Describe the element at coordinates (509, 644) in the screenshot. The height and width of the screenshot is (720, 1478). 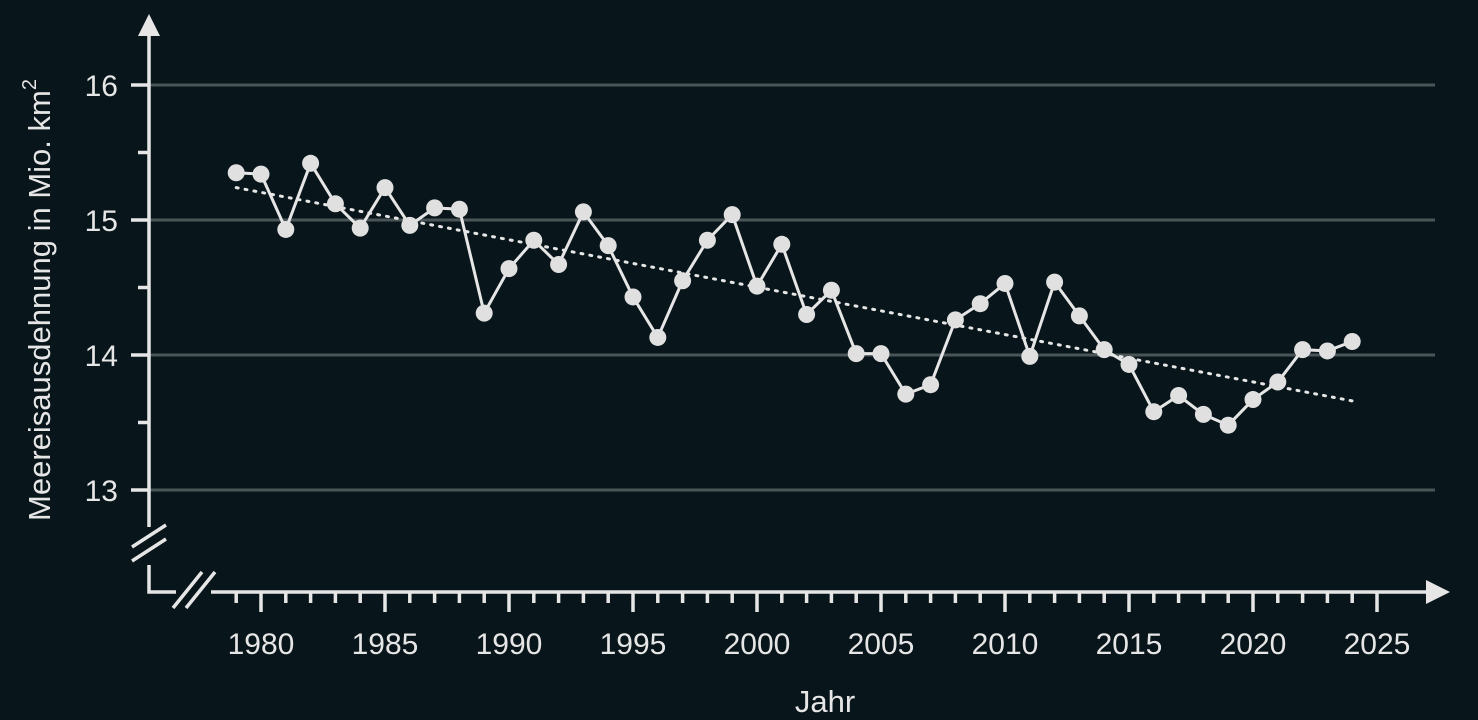
I see `x-tick-label: 1990` at that location.